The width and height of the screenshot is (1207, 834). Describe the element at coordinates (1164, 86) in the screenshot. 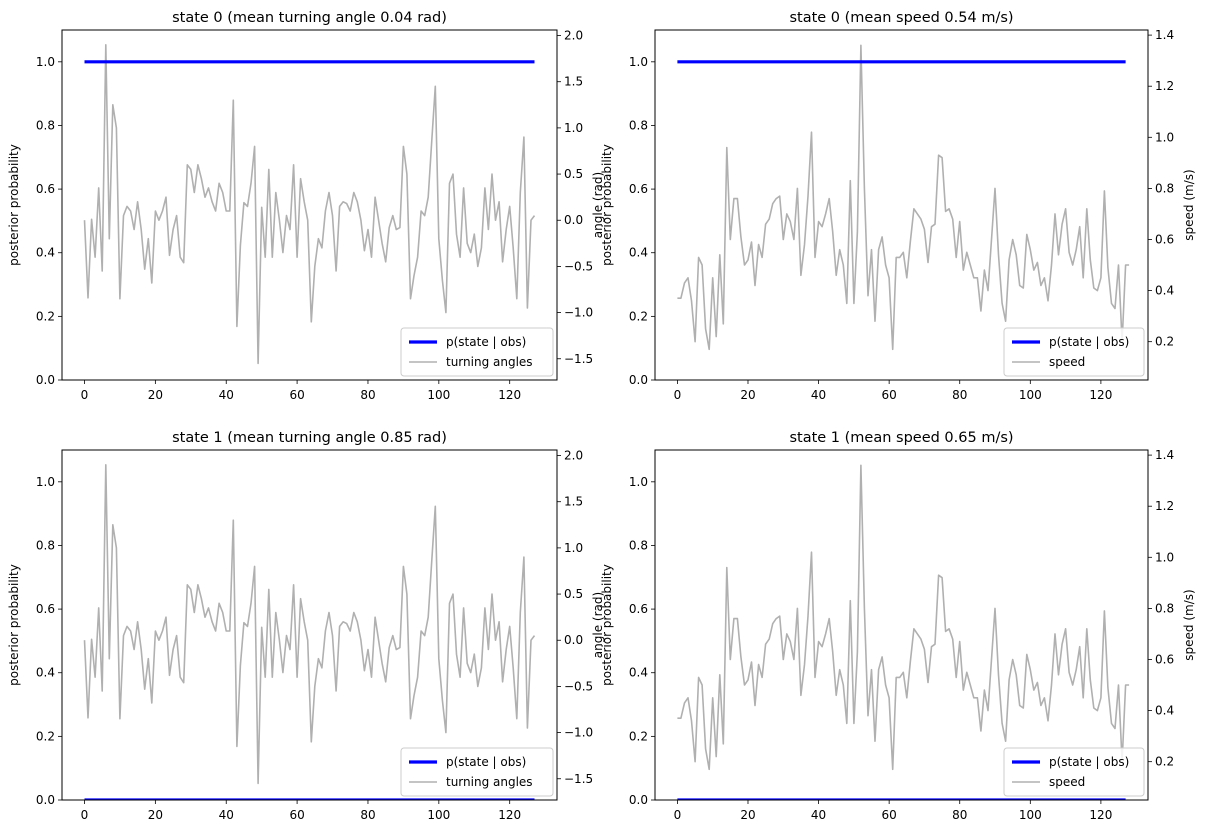

I see `y2-tick-label: 1.2` at that location.